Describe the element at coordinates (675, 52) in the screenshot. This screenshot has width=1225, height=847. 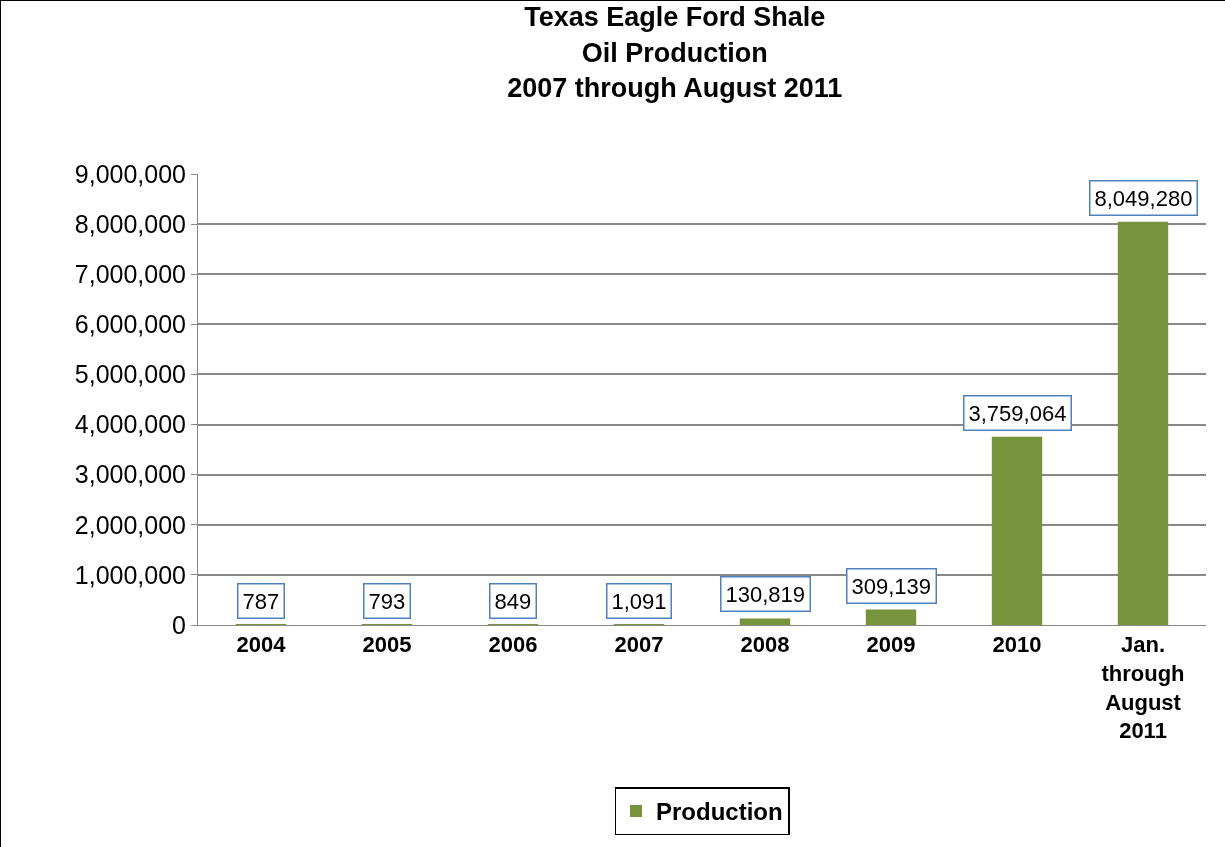
I see `chart-title: Texas Eagle Ford Shale Oil Production 2007 through August 2011` at that location.